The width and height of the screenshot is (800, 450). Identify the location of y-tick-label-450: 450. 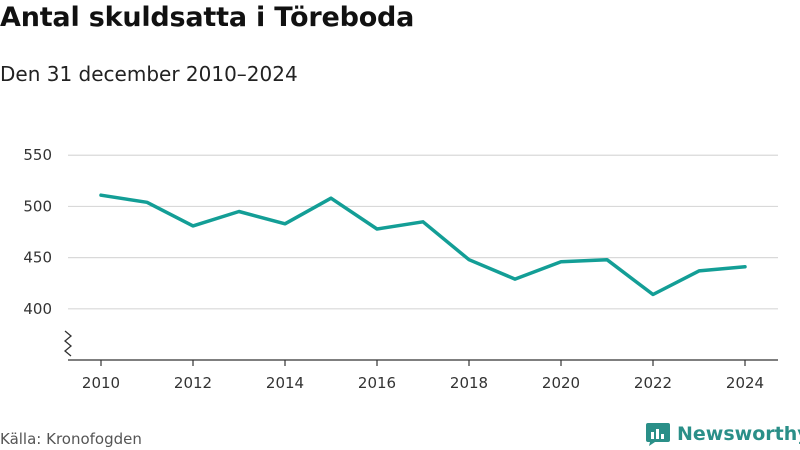
(37, 258).